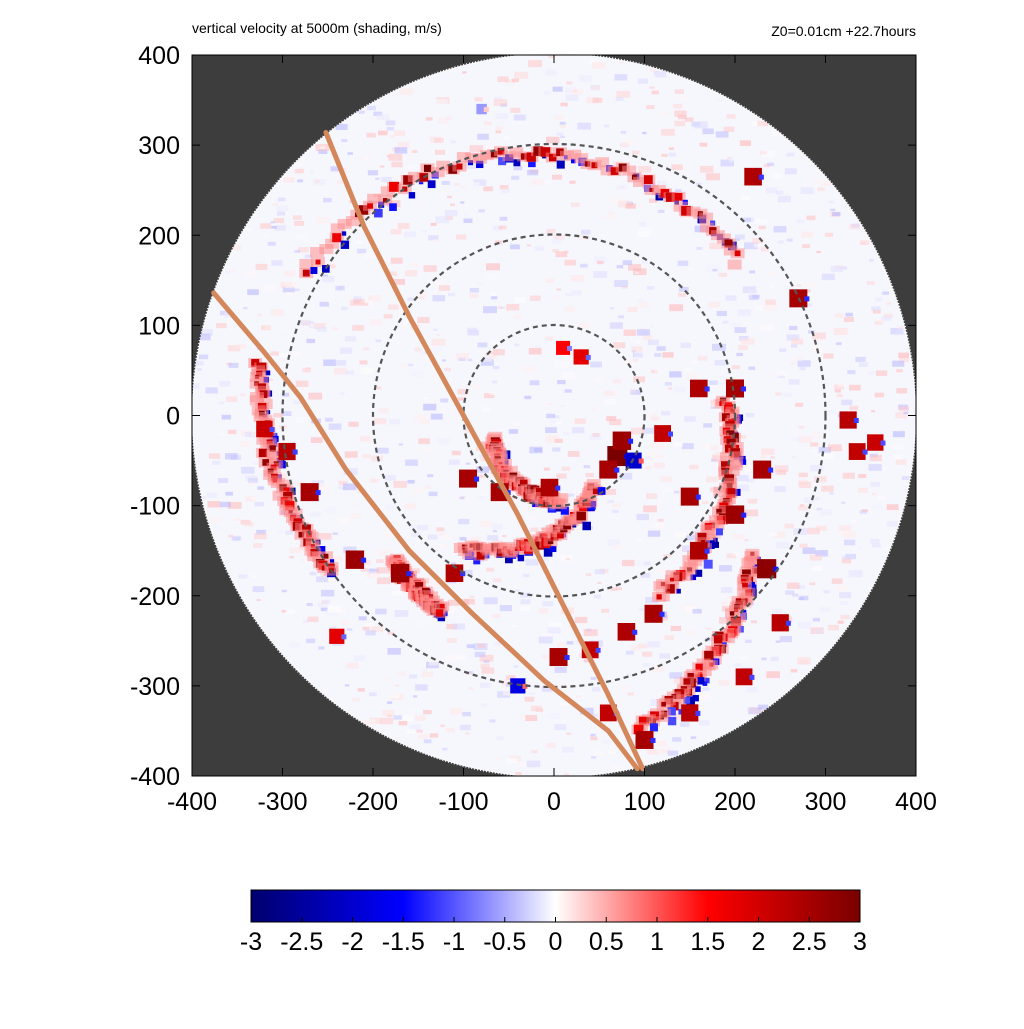 Image resolution: width=1024 pixels, height=1029 pixels. Describe the element at coordinates (282, 802) in the screenshot. I see `x-tick-label: -300` at that location.